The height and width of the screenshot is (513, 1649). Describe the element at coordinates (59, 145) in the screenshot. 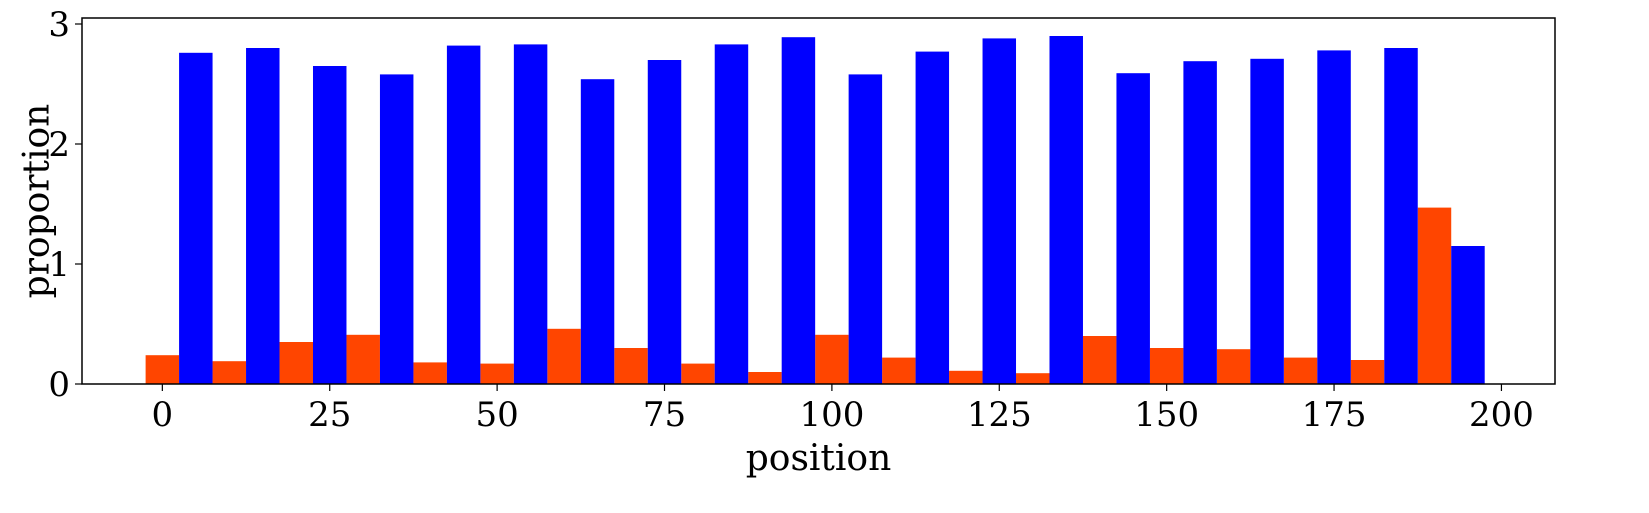

I see `y-tick-label: 2` at that location.